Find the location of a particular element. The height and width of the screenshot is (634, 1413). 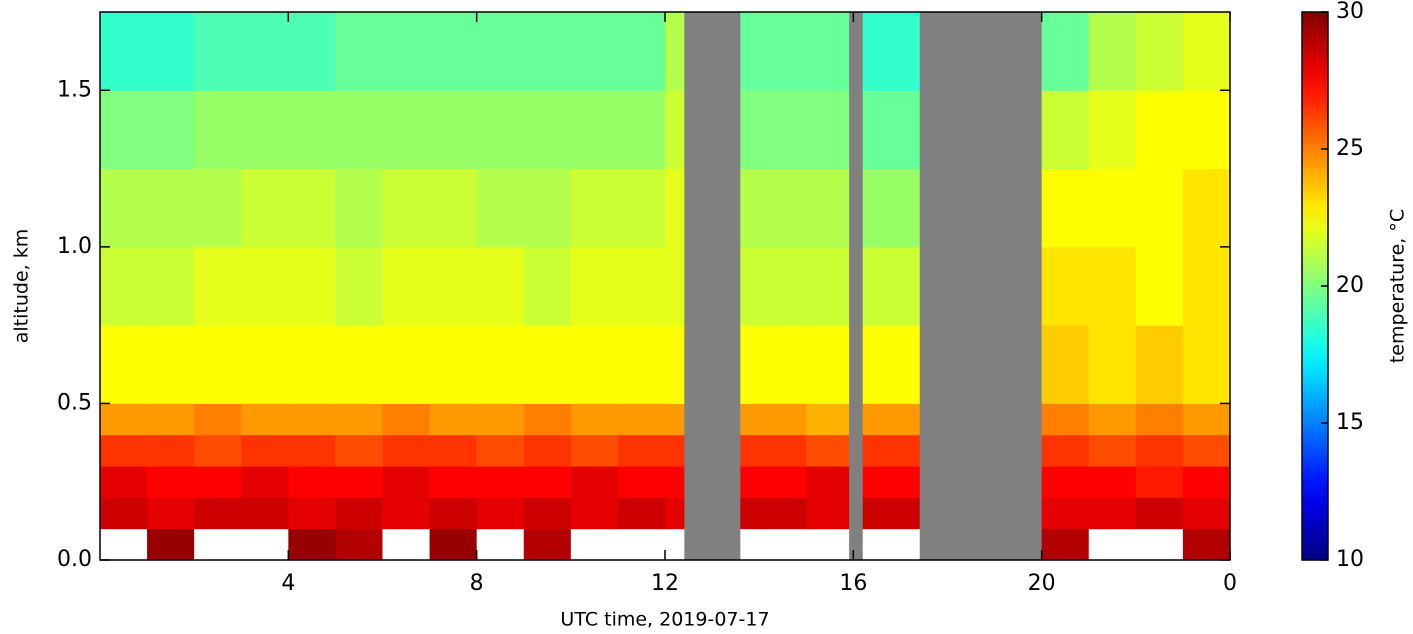

y-tick-label: 1.5 is located at coordinates (74, 89).